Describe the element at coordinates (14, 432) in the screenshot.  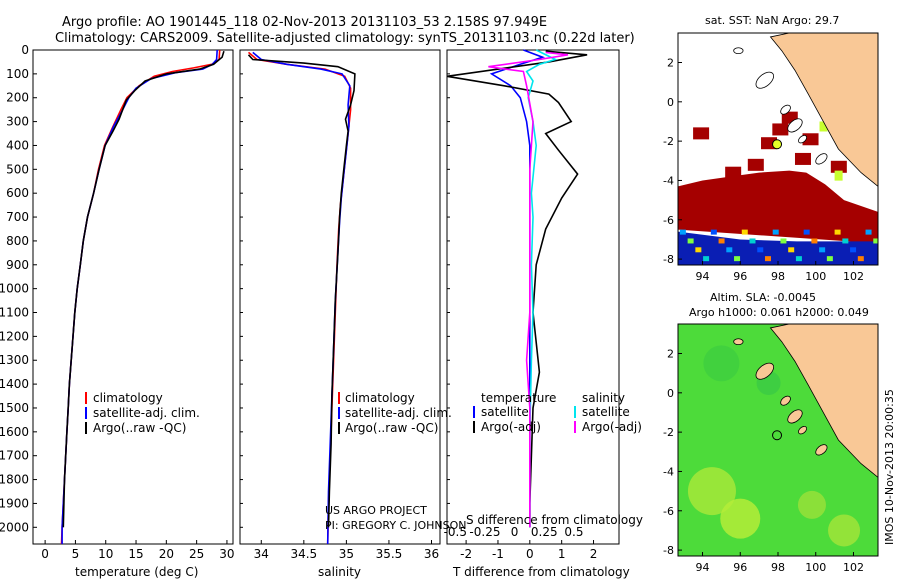
I see `y-tick-label: 1600` at that location.